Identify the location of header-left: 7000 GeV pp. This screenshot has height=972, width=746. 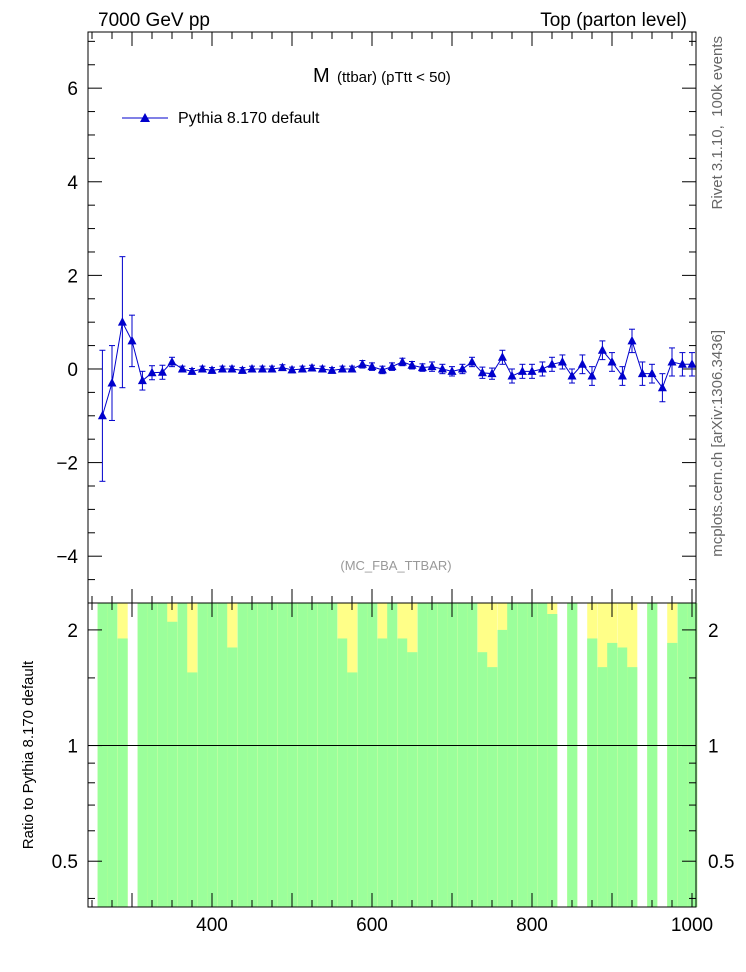
(154, 20).